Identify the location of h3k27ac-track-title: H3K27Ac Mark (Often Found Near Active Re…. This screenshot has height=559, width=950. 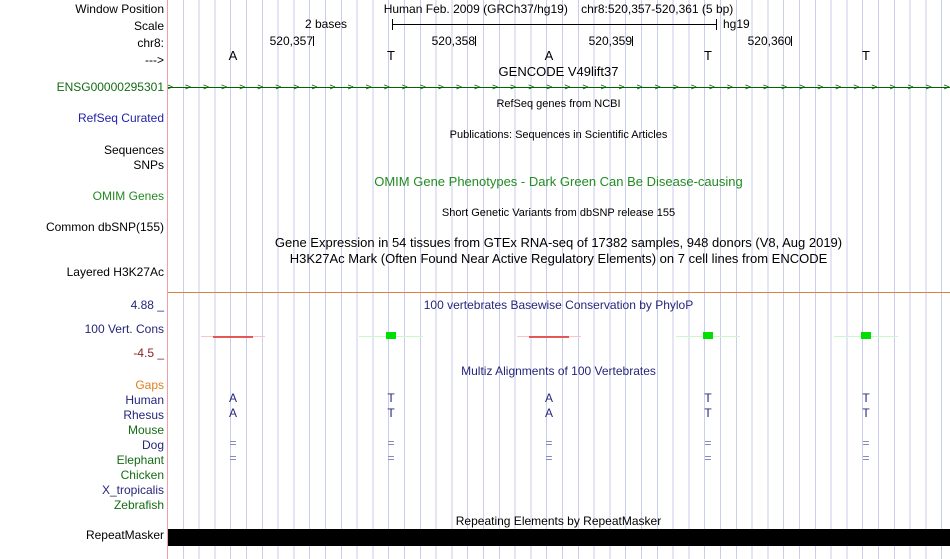
(558, 258).